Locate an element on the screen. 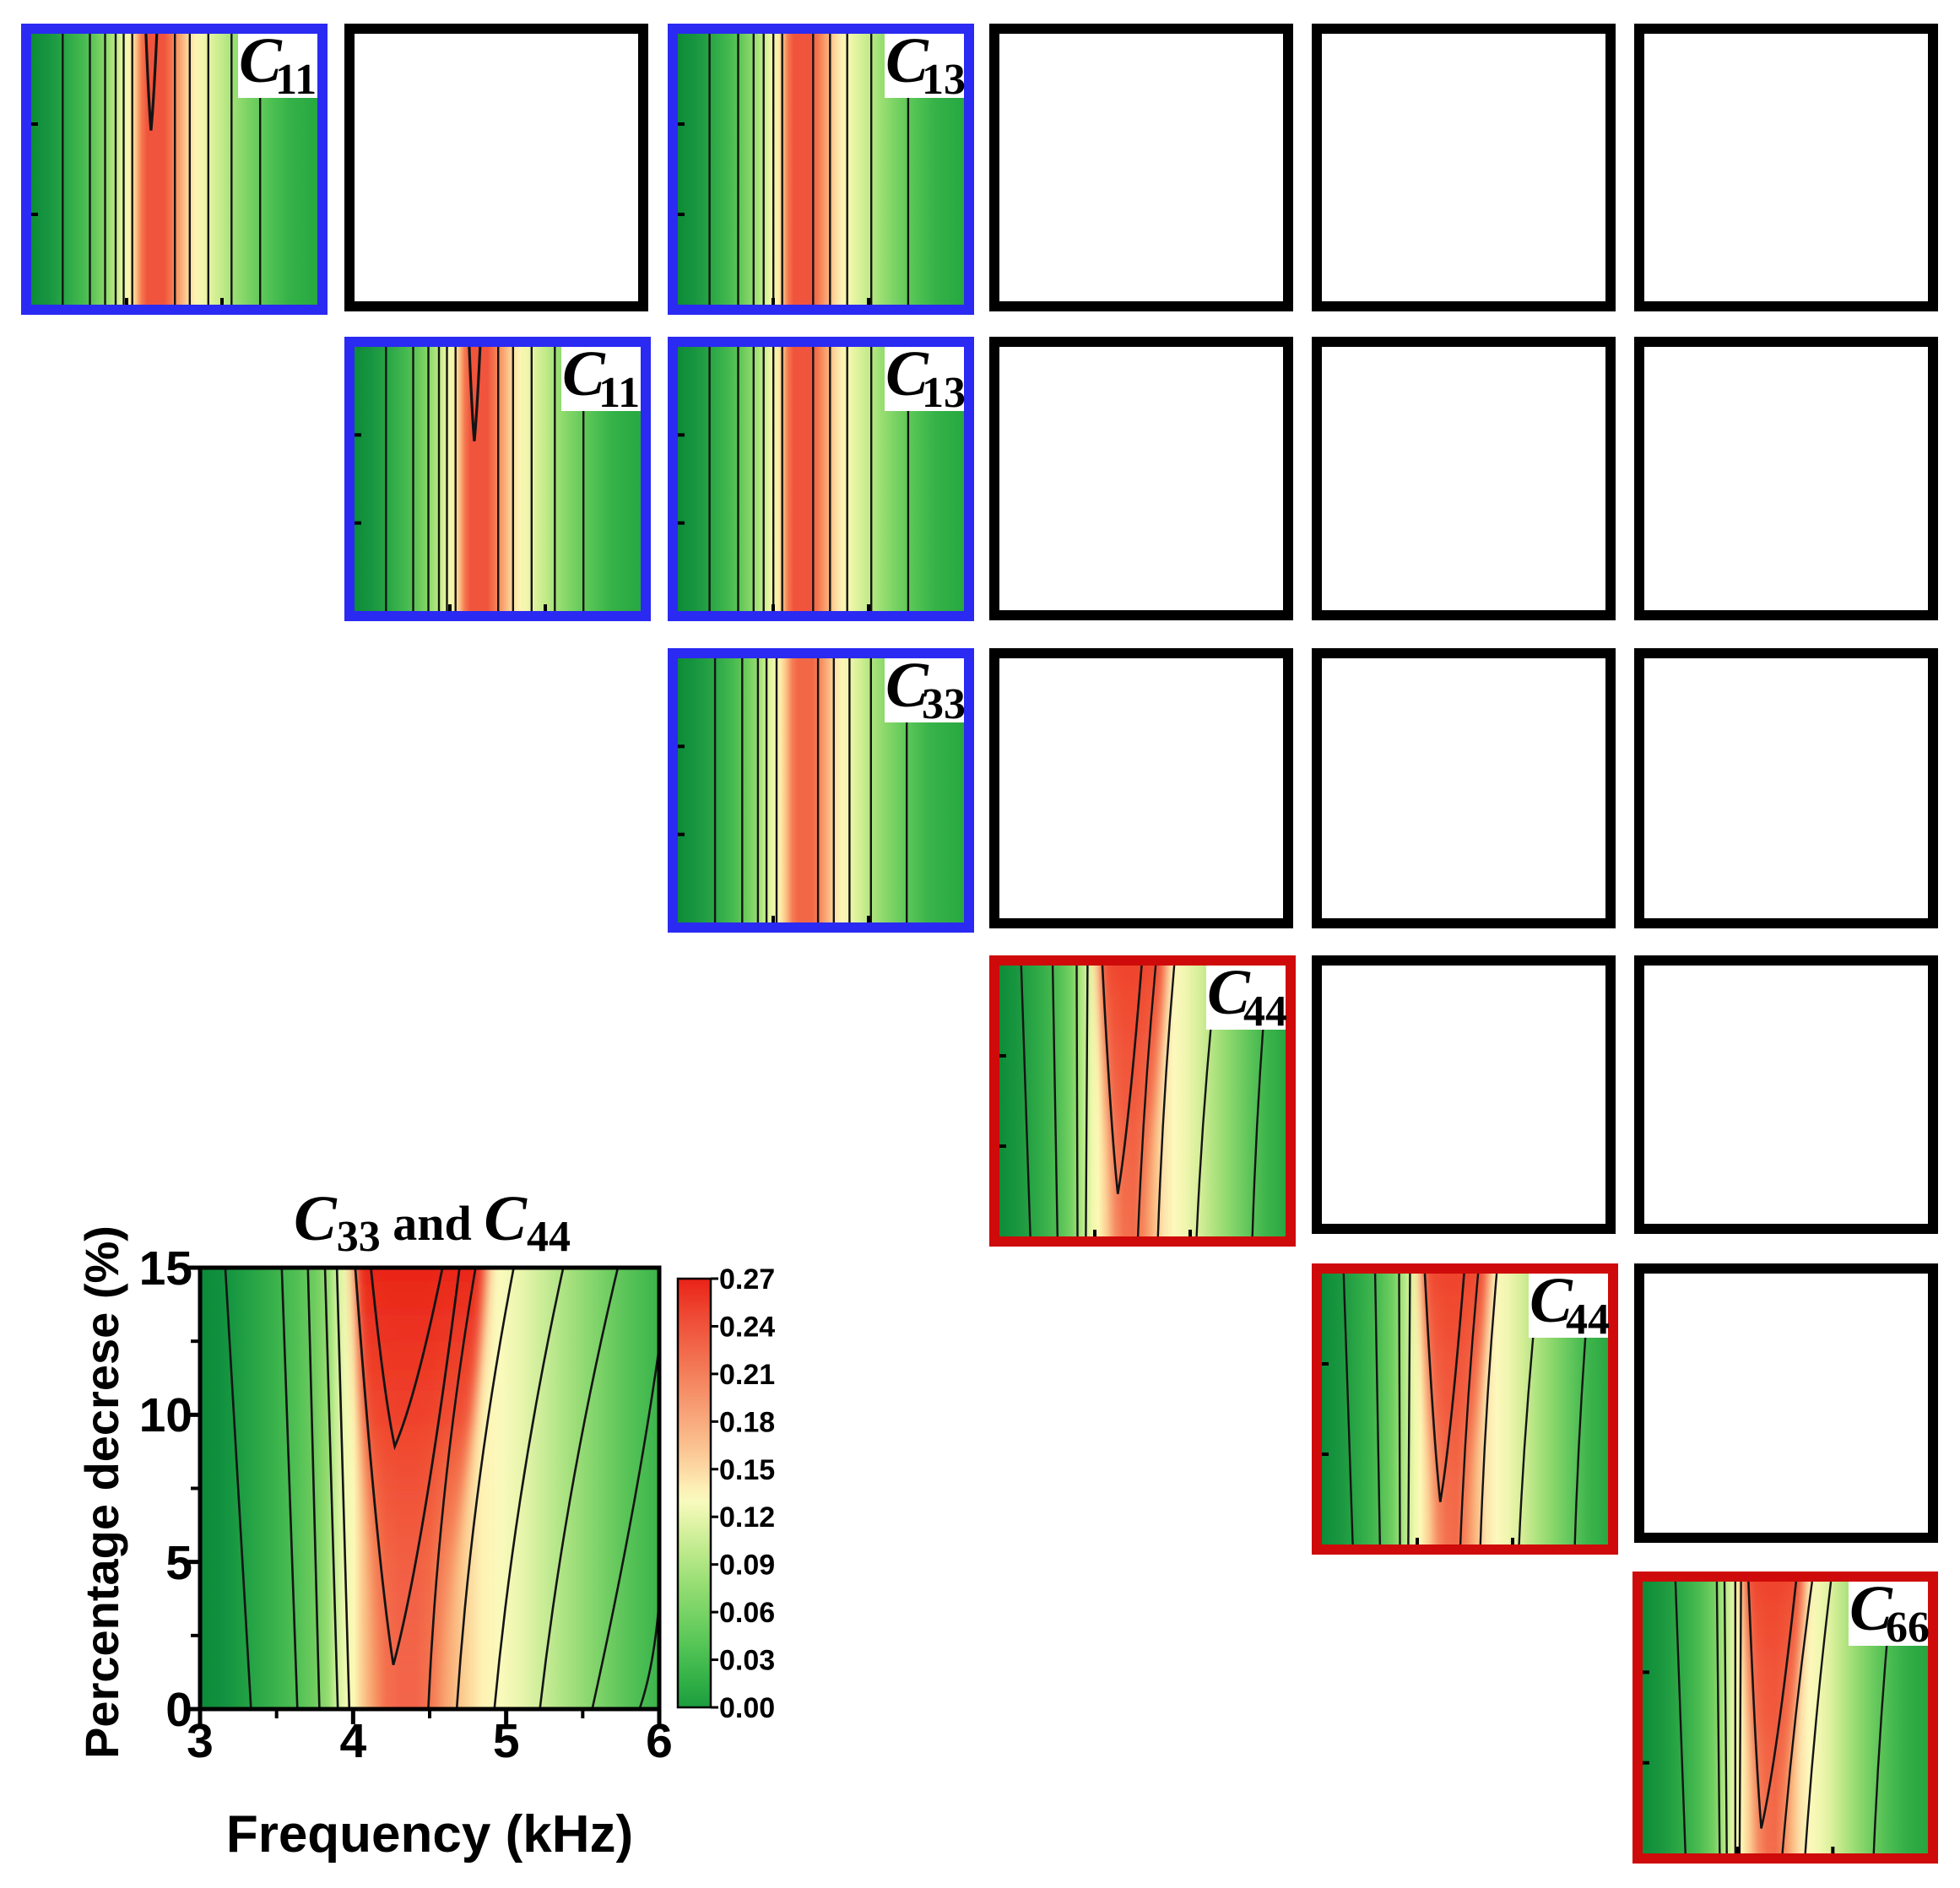 Image resolution: width=1960 pixels, height=1888 pixels. svg-text: 0.18 is located at coordinates (747, 1422).